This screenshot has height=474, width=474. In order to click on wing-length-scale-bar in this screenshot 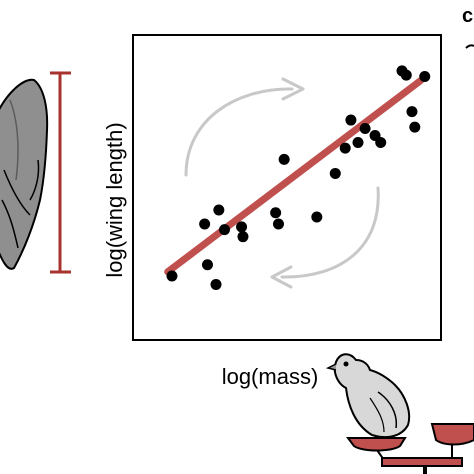, I will do `click(60, 172)`.